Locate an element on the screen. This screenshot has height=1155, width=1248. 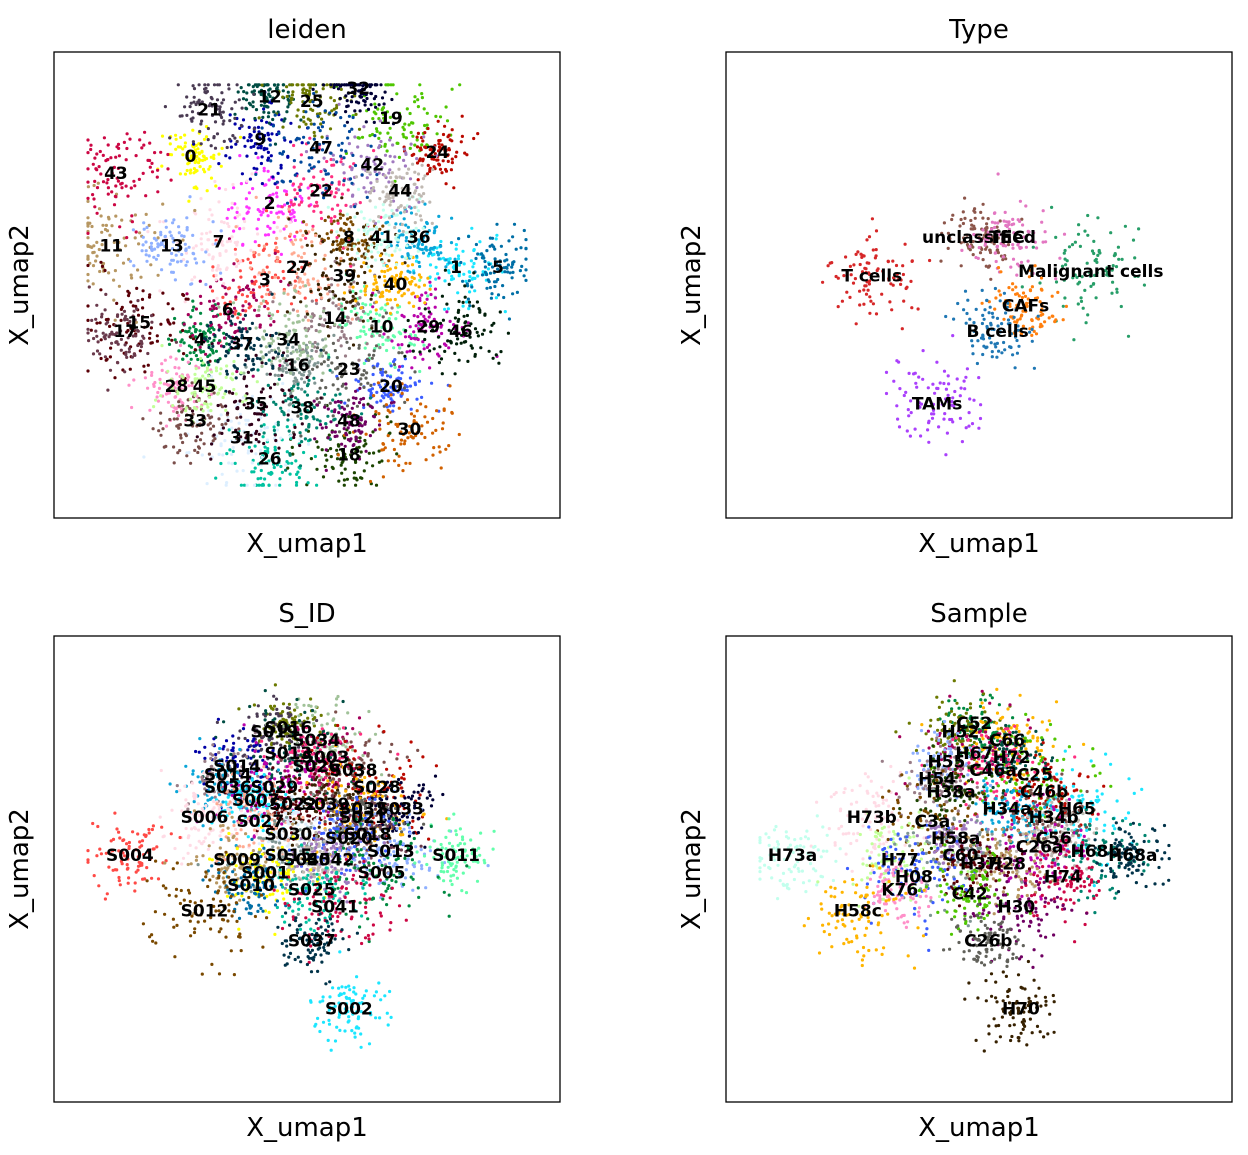
cluster-label: 6 is located at coordinates (228, 311).